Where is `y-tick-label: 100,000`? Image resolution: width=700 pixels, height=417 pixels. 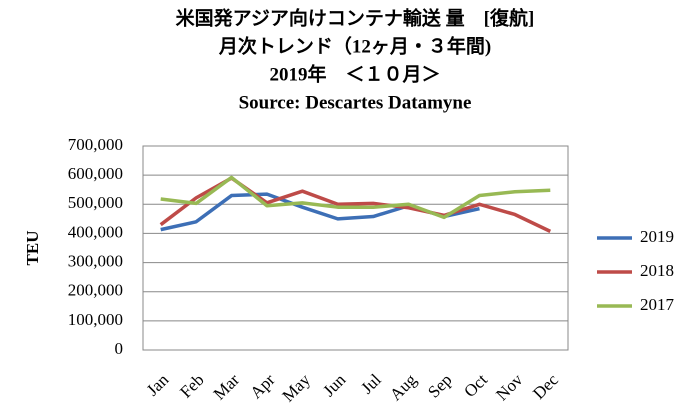
y-tick-label: 100,000 is located at coordinates (95, 319).